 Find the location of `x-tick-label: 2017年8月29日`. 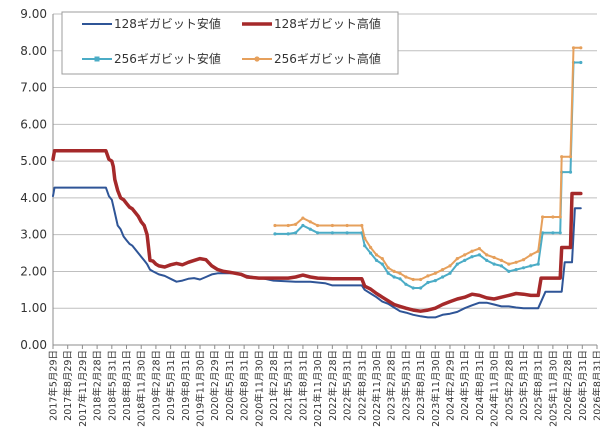

x-tick-label: 2017年8月29日 is located at coordinates (68, 385).